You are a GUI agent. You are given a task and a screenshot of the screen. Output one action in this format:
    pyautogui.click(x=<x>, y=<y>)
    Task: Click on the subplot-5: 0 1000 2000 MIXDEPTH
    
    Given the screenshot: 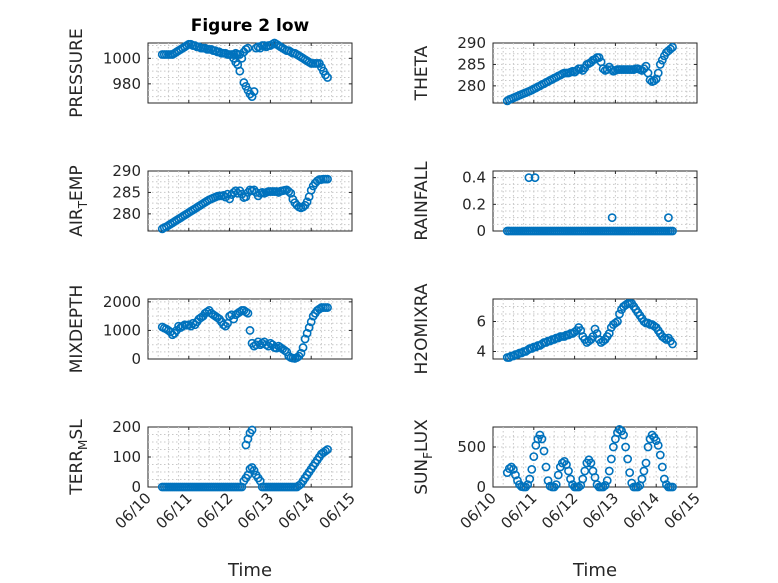 What is the action you would take?
    pyautogui.click(x=210, y=329)
    